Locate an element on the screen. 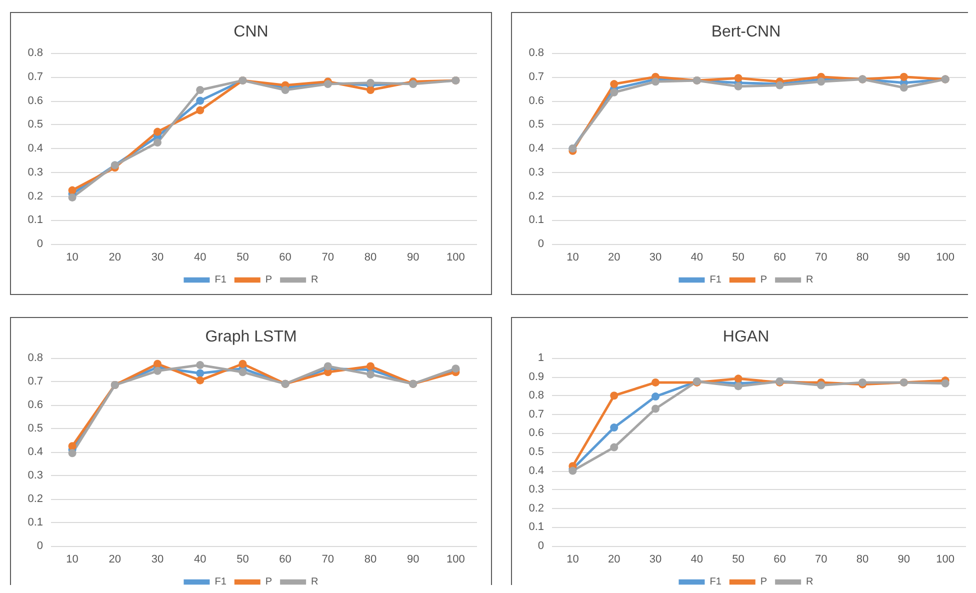  chart-title: HGAN is located at coordinates (746, 337).